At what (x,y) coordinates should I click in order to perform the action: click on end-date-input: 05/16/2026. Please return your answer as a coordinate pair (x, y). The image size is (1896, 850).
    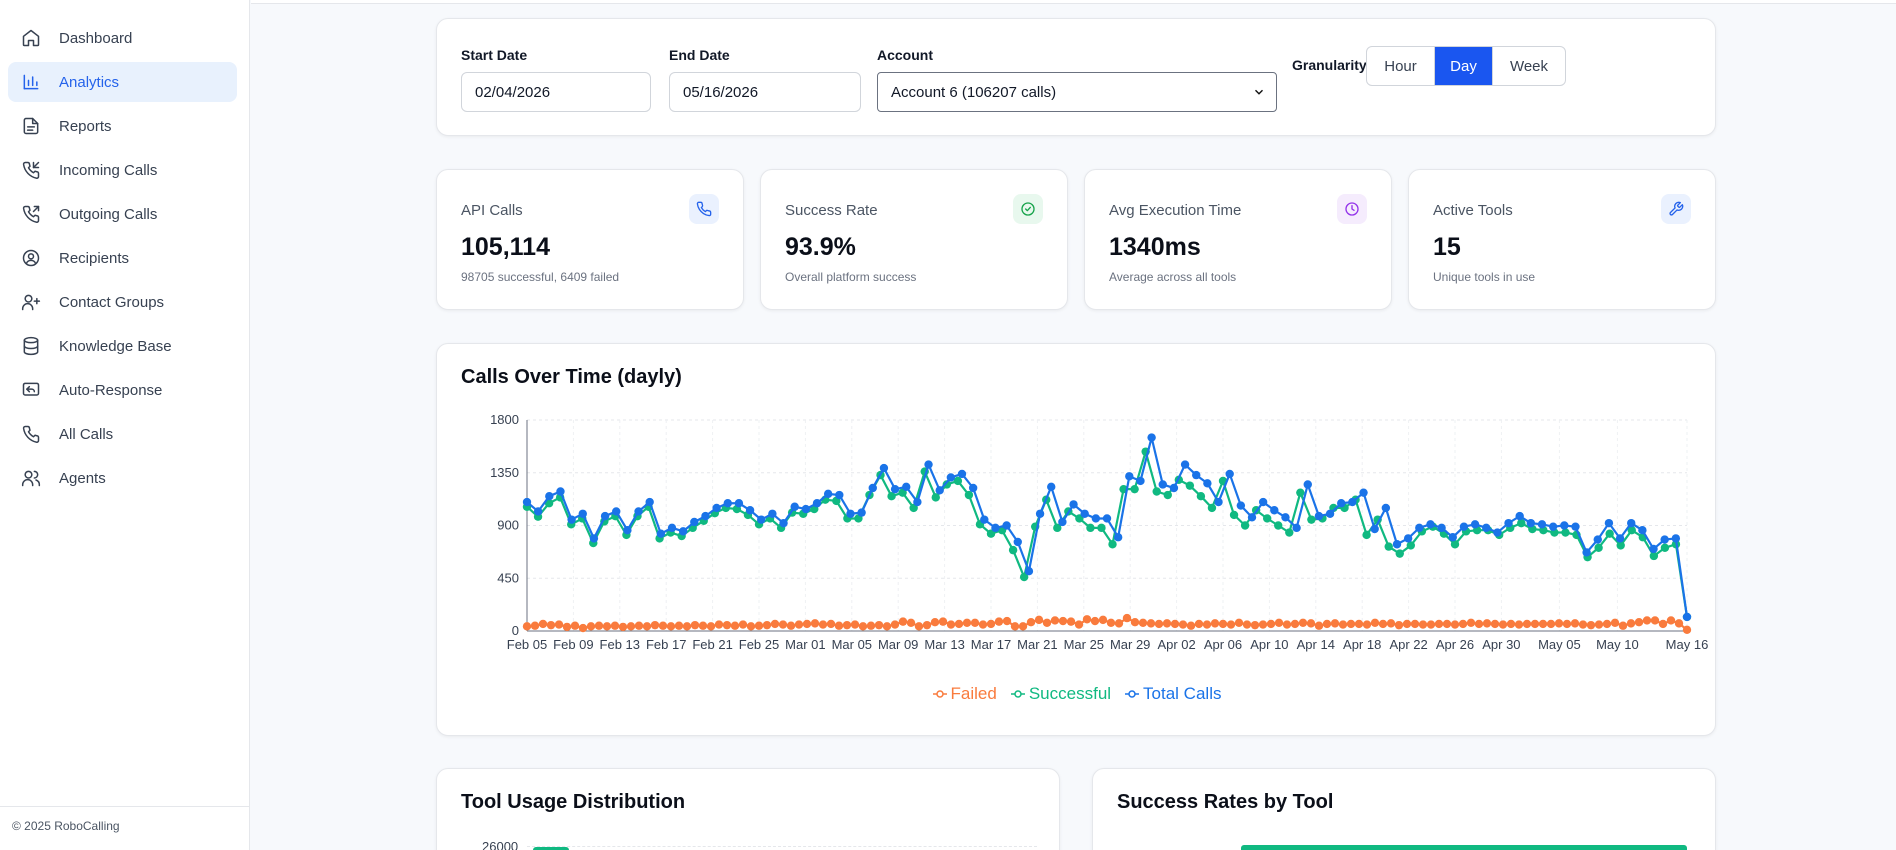
    Looking at the image, I should click on (765, 92).